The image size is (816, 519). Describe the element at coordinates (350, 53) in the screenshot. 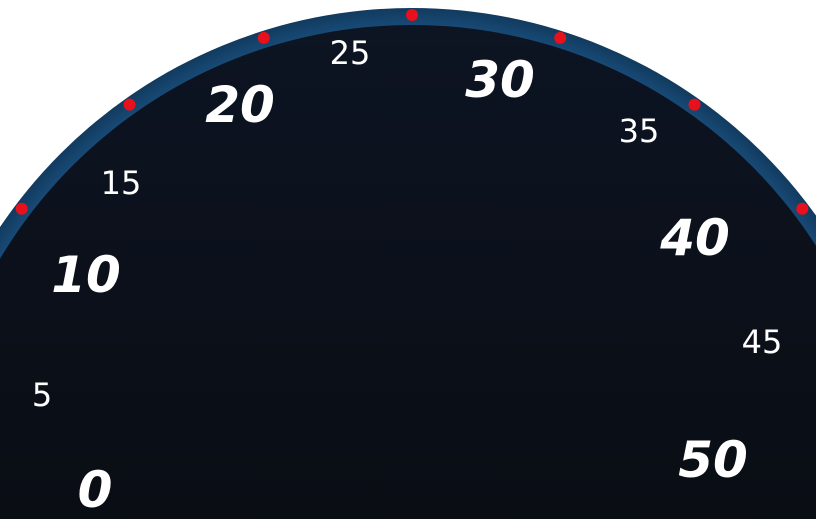

I see `gauge-label-25: 25` at that location.